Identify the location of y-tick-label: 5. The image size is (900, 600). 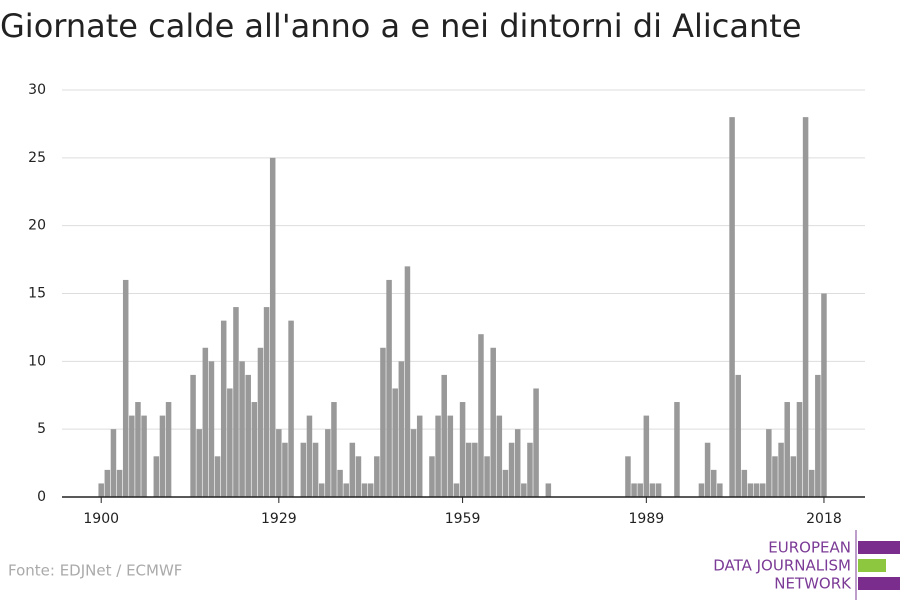
(41, 429).